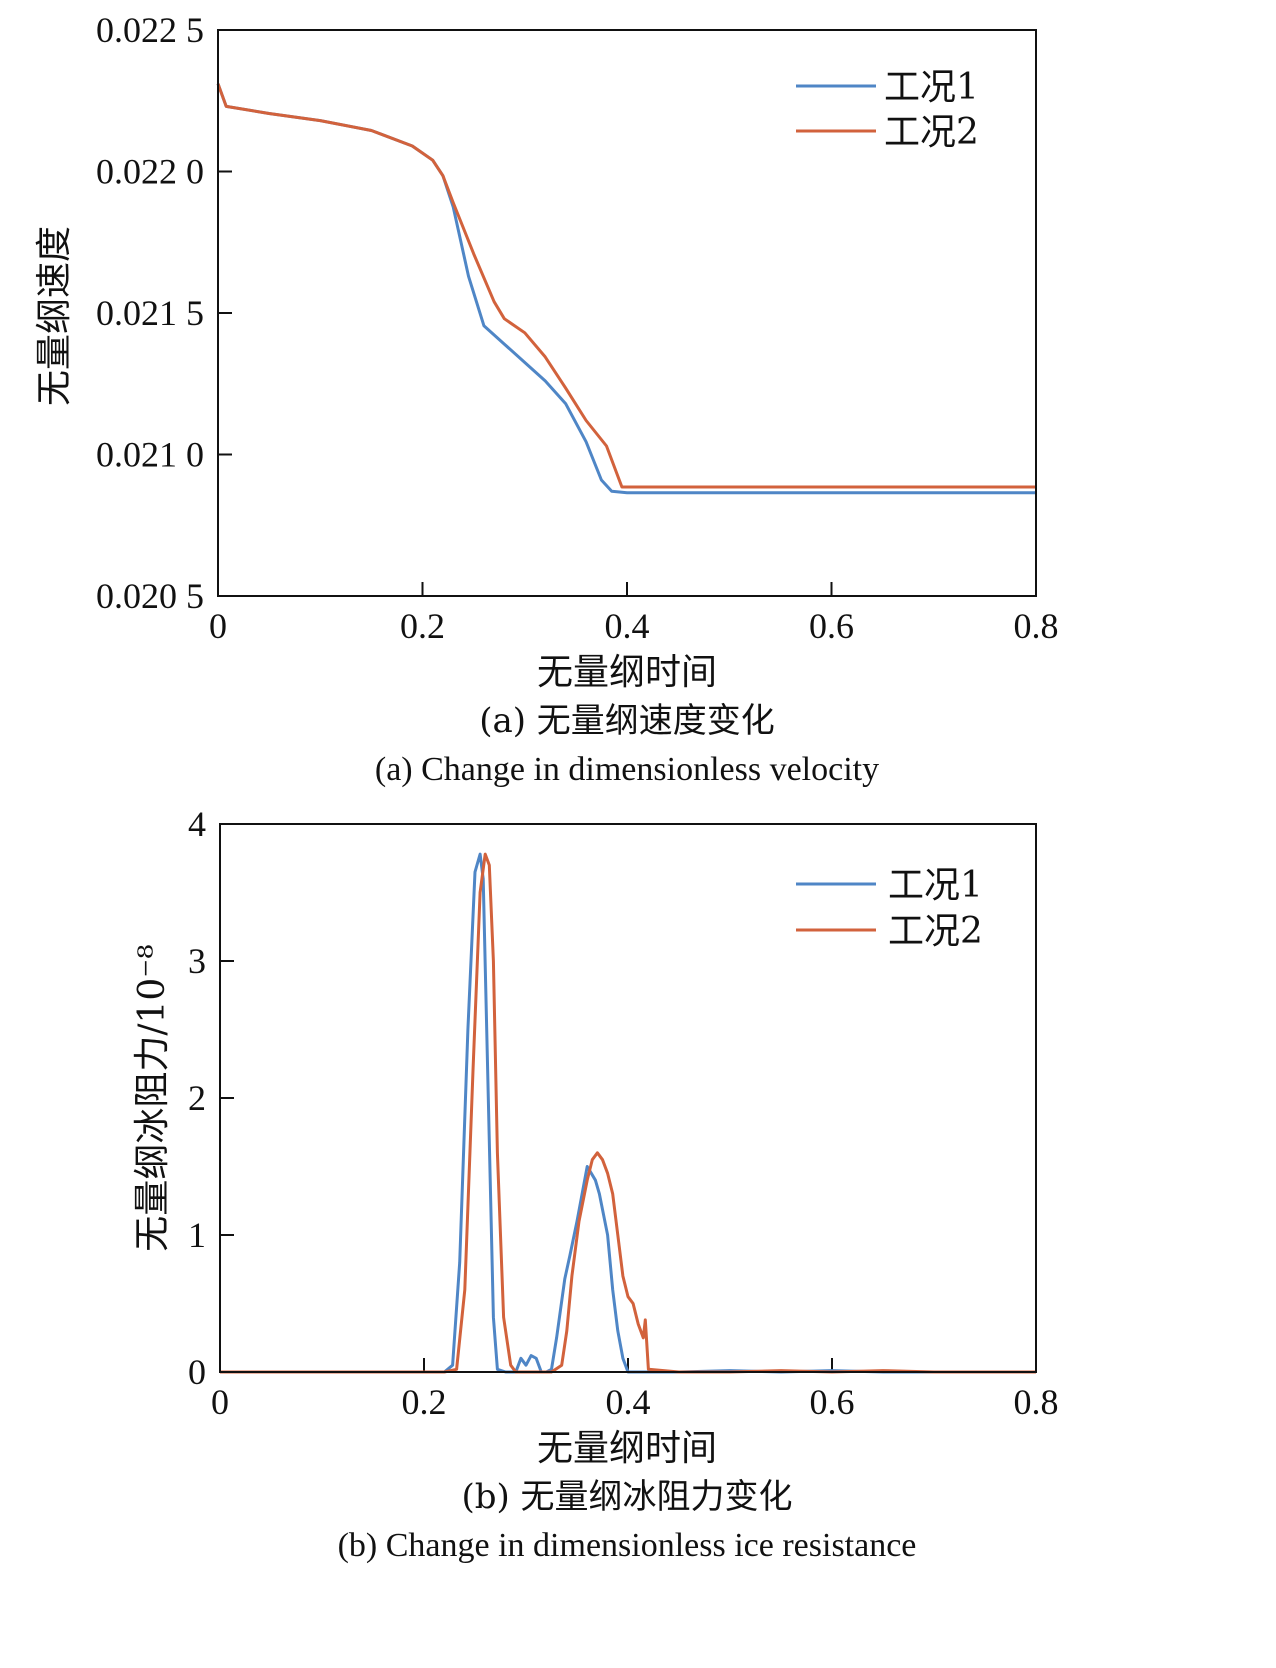  I want to click on velocity-caption-cn: (a) 无量纲速度变化, so click(627, 721).